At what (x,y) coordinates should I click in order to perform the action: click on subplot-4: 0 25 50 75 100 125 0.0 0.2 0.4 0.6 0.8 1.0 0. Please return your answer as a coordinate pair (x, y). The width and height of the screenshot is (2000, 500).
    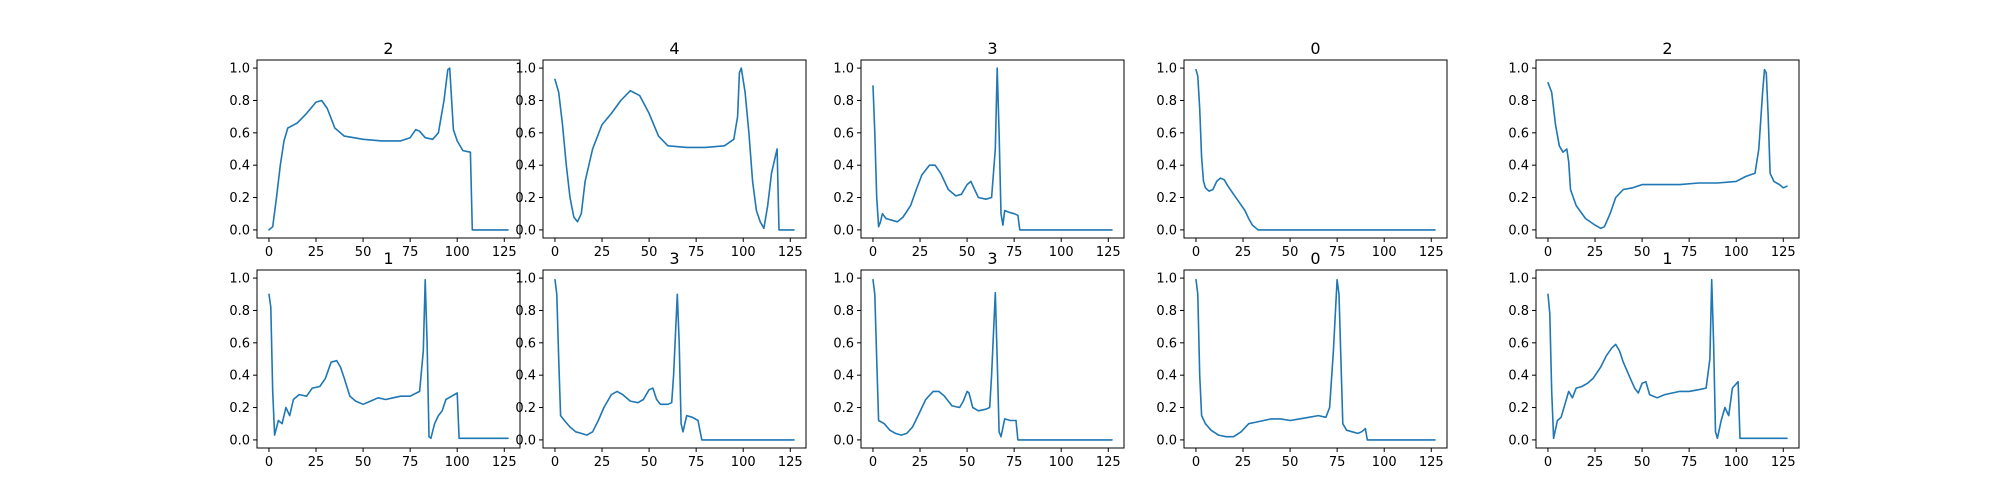
    Looking at the image, I should click on (1302, 149).